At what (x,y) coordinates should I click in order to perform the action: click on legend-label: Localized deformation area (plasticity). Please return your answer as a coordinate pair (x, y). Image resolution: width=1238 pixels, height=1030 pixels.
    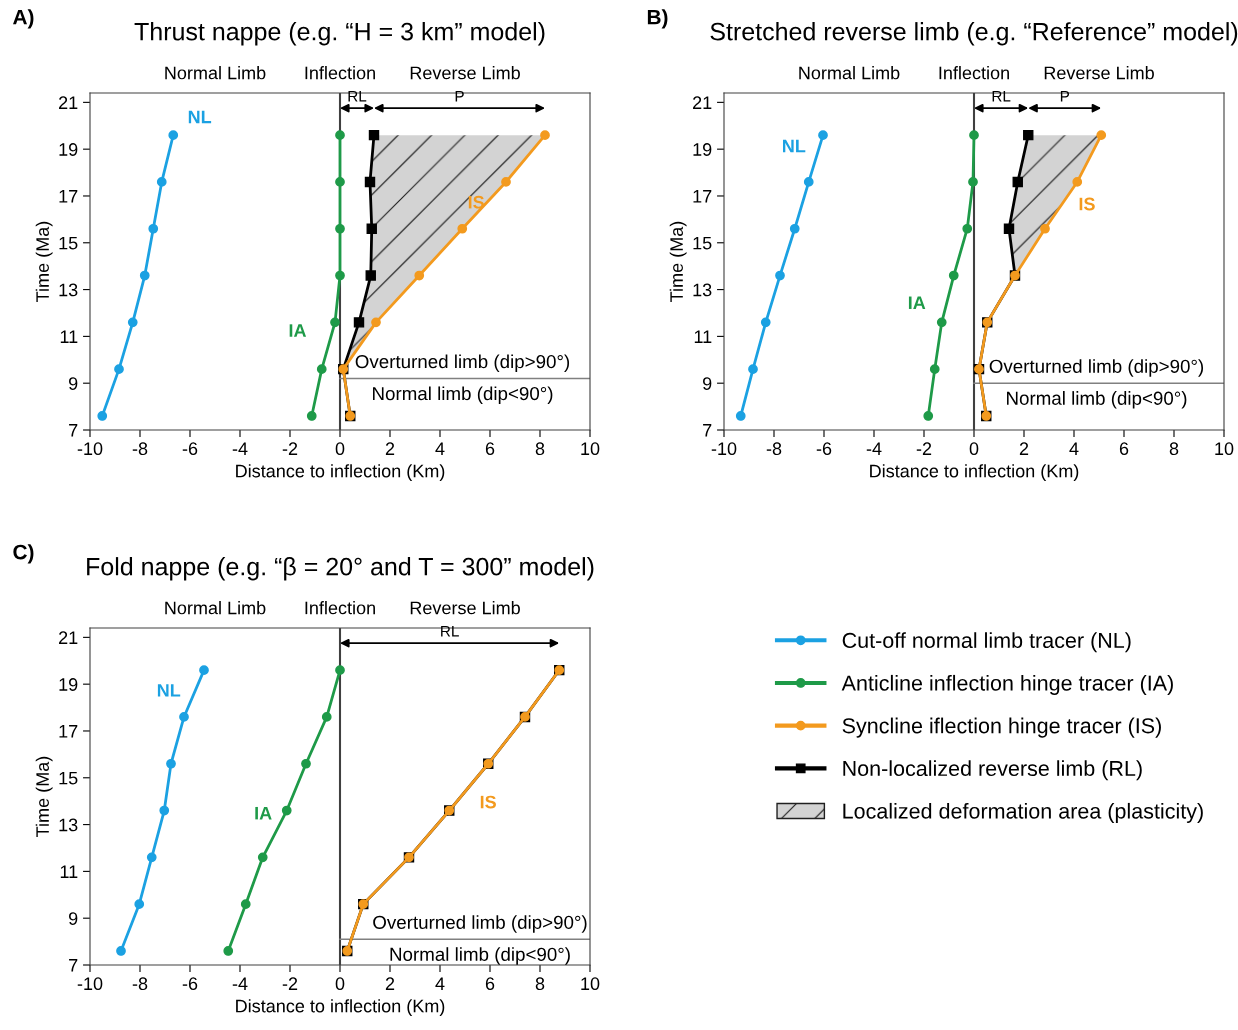
    Looking at the image, I should click on (1023, 812).